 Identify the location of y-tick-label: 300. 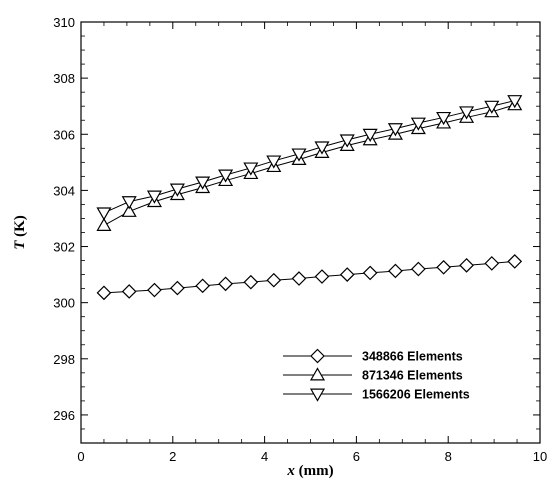
(64, 303).